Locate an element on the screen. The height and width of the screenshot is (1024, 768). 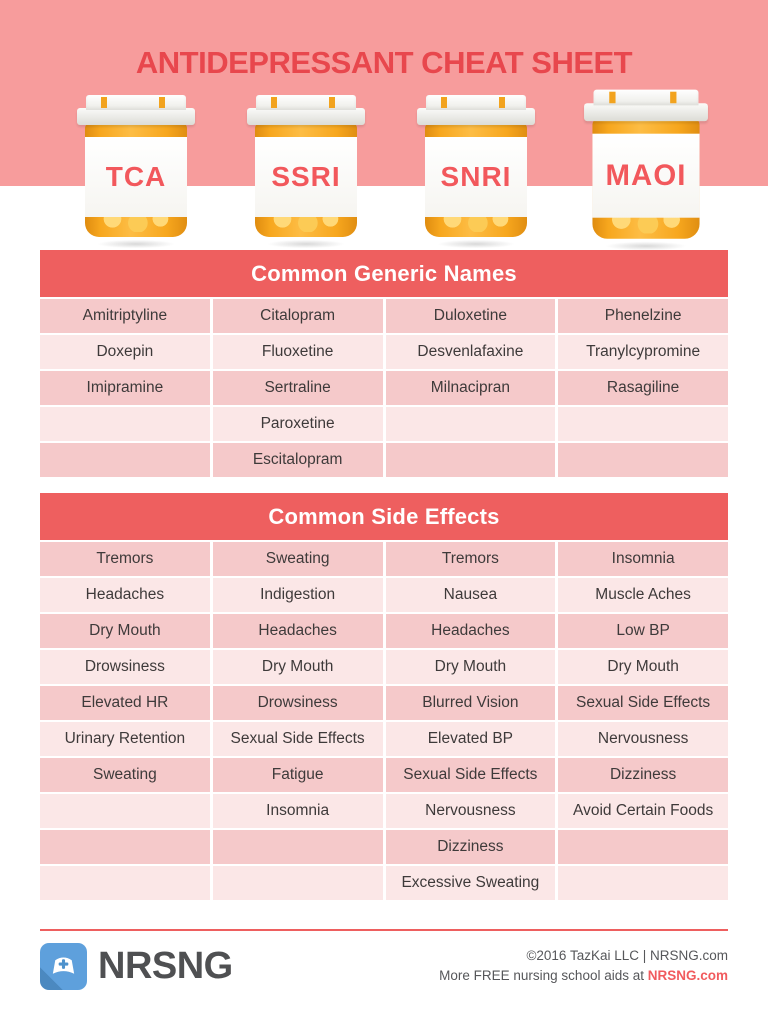
table-cell: Urinary Retention is located at coordinates (125, 738).